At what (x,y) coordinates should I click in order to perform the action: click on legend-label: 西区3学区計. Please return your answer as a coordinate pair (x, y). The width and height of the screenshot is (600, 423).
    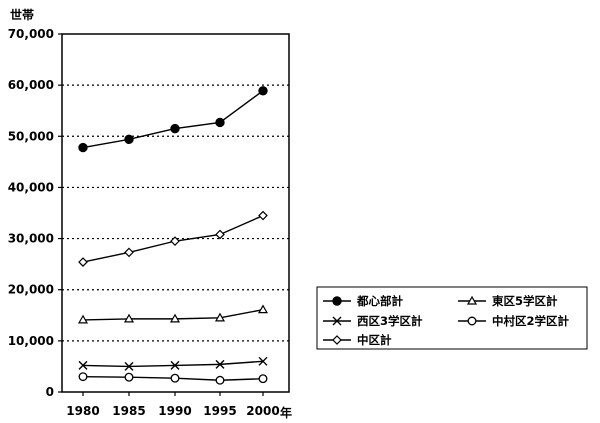
    Looking at the image, I should click on (390, 321).